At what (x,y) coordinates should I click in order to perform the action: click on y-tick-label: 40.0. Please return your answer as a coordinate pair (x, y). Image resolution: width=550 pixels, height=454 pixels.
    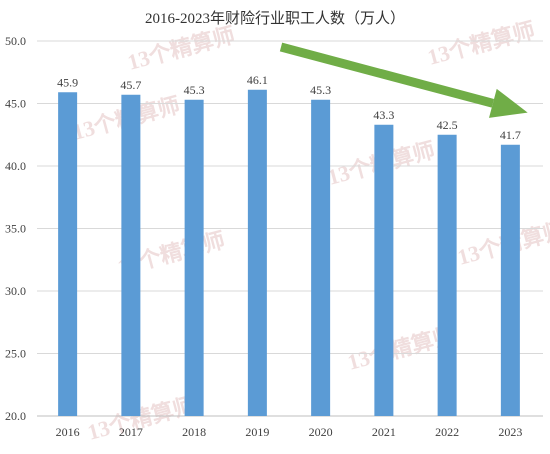
    Looking at the image, I should click on (15, 166).